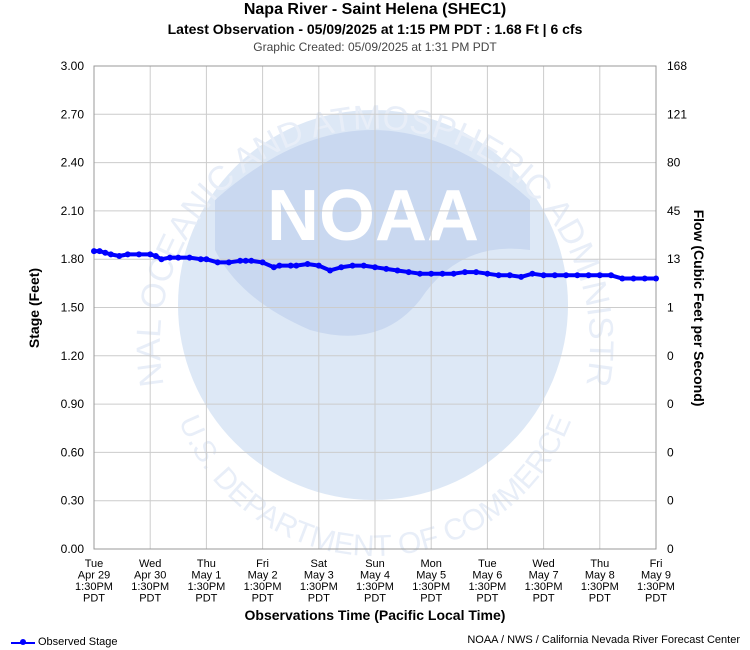 This screenshot has width=750, height=650. Describe the element at coordinates (319, 576) in the screenshot. I see `x-tick-label-line: May 3` at that location.